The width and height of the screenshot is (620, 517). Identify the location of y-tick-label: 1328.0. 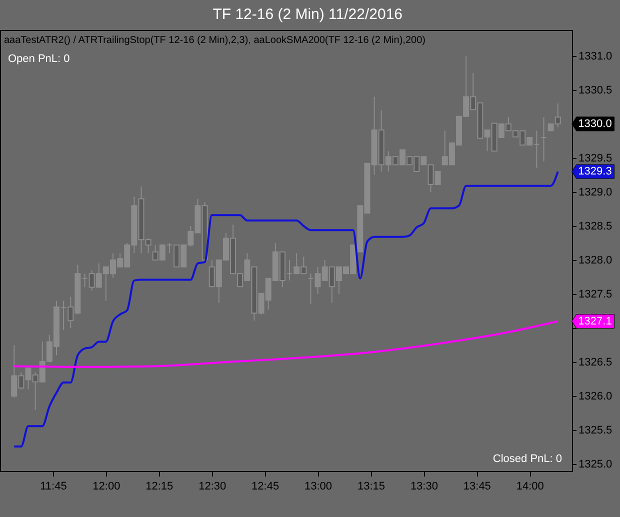
(595, 260).